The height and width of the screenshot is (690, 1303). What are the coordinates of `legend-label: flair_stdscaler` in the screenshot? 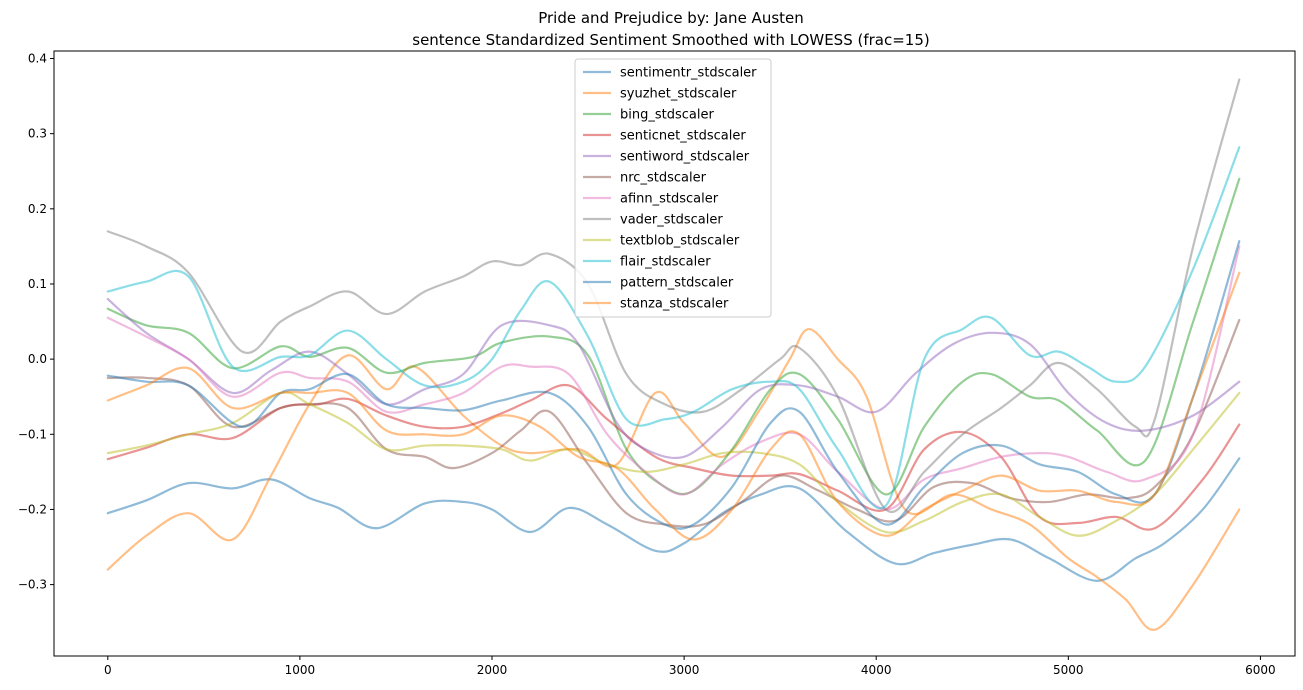 It's located at (665, 262).